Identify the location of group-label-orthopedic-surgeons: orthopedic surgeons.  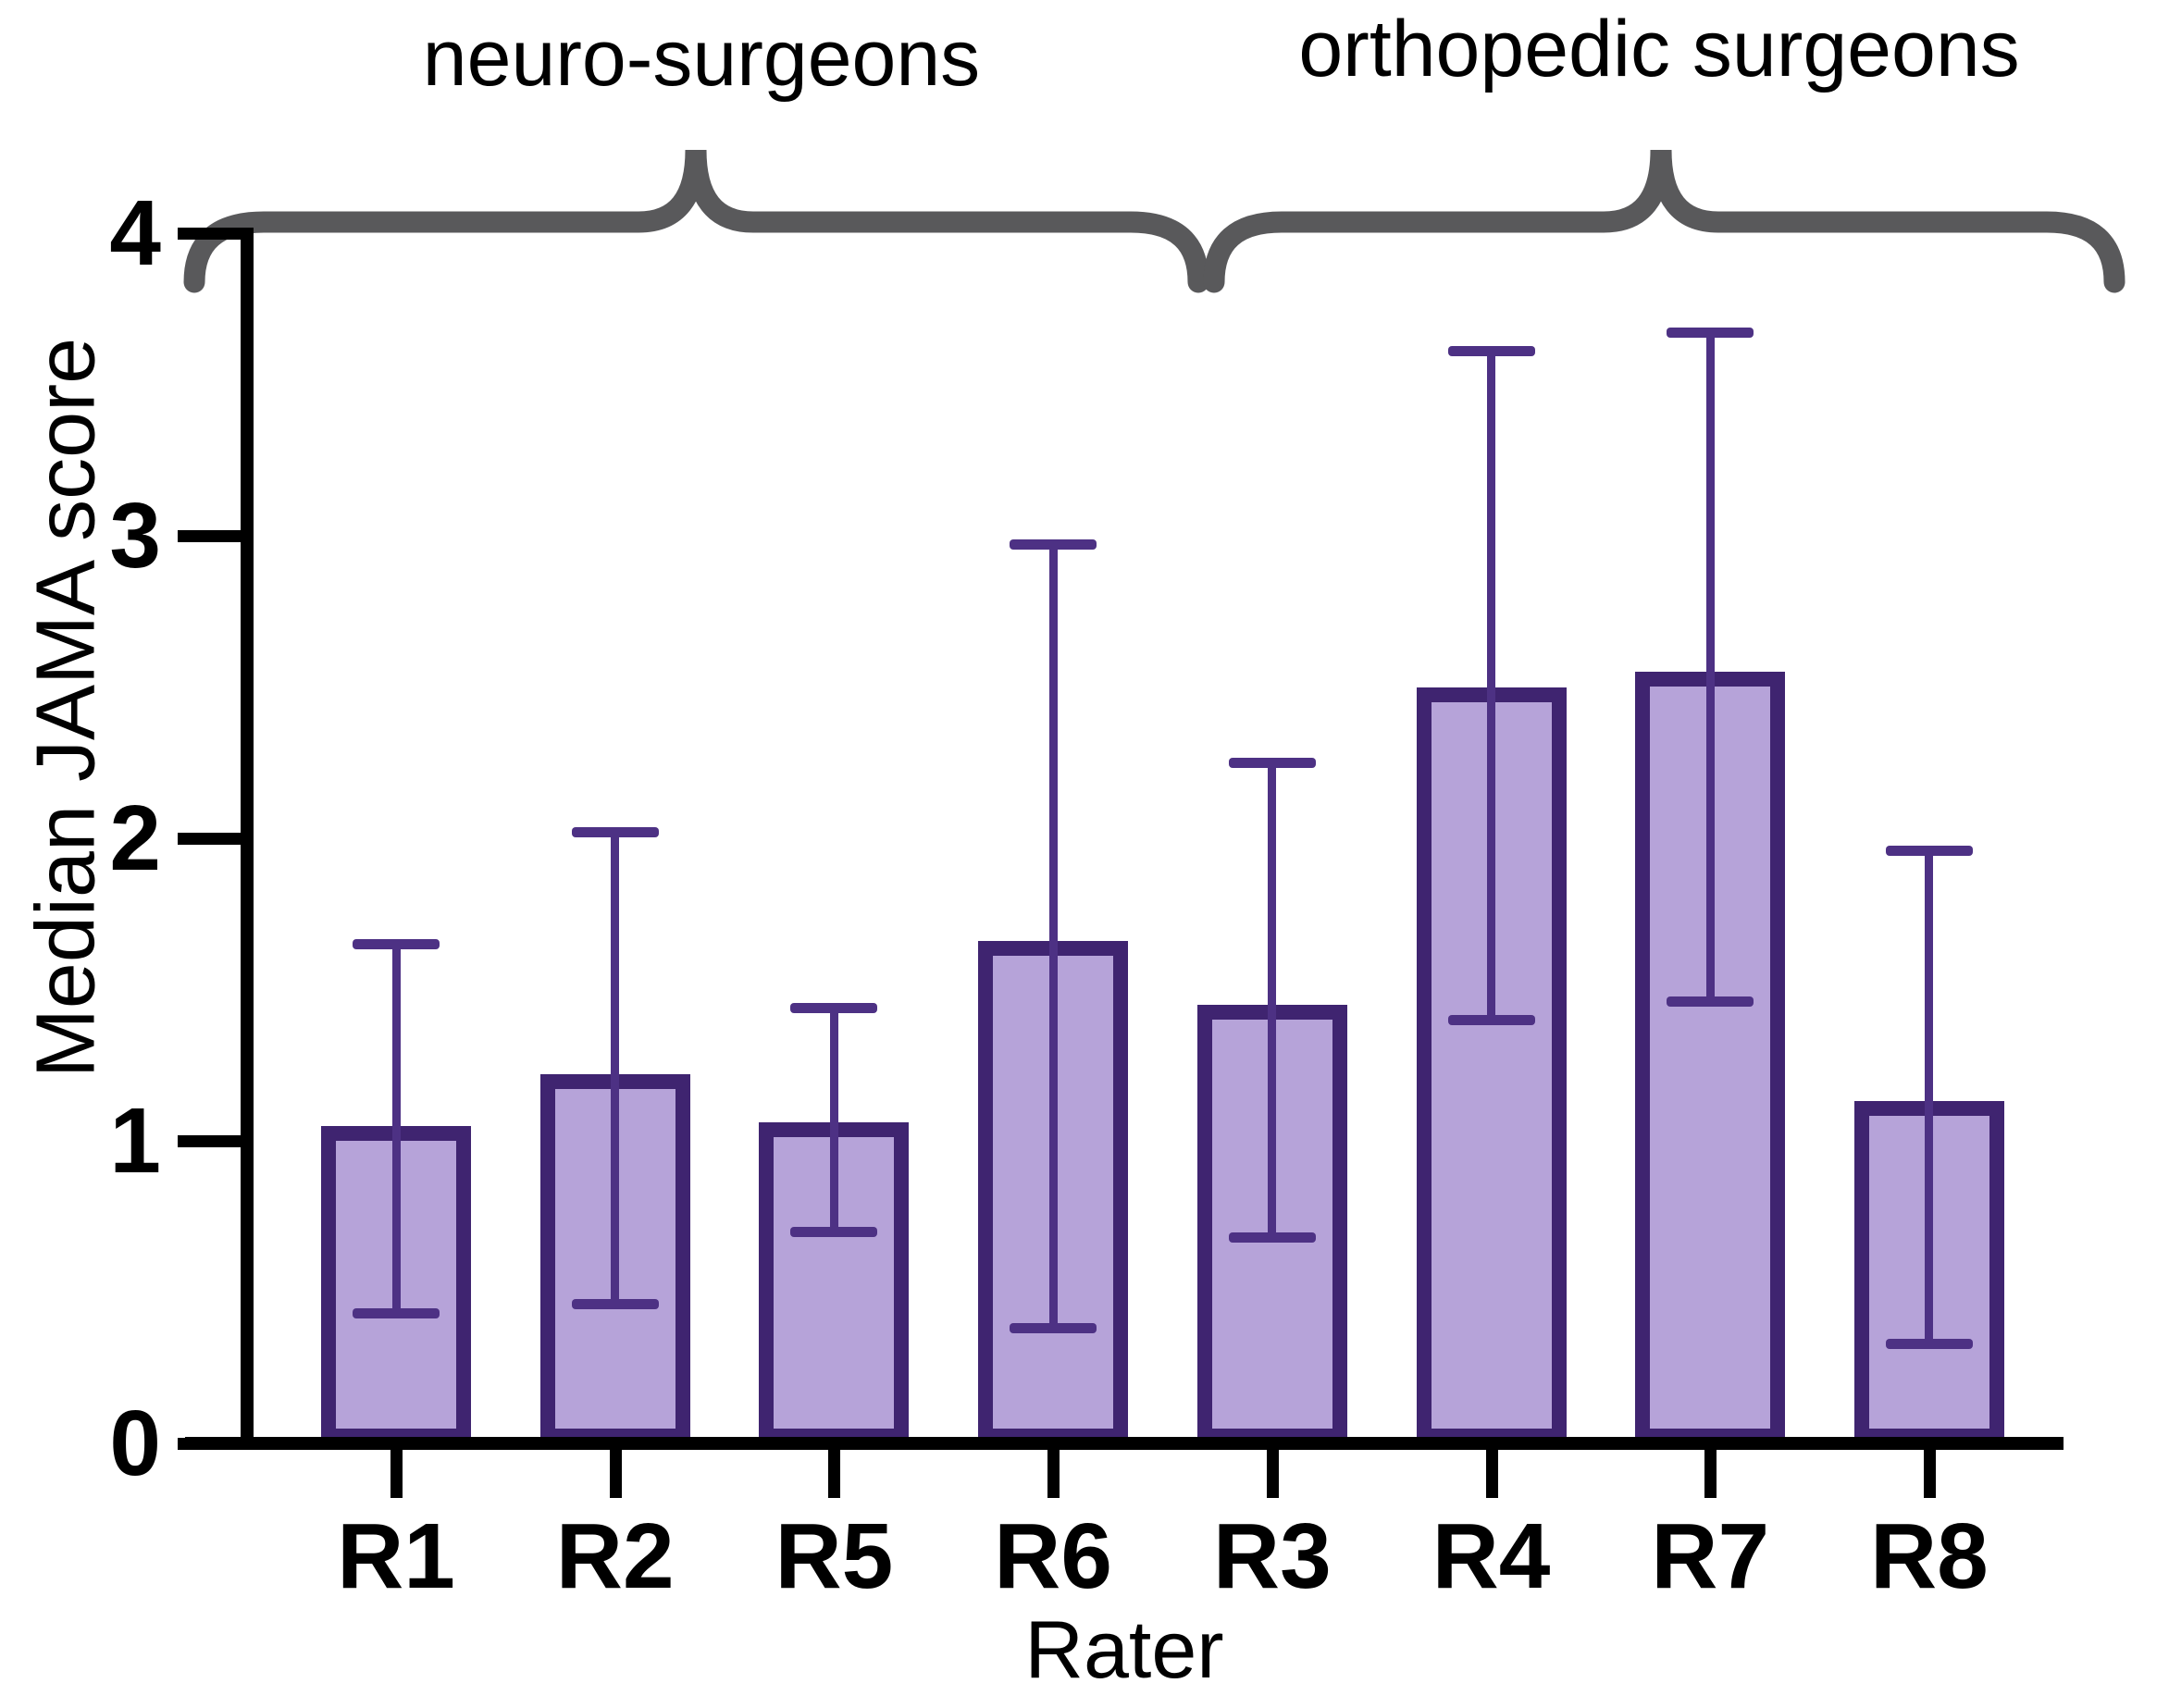
(1659, 49).